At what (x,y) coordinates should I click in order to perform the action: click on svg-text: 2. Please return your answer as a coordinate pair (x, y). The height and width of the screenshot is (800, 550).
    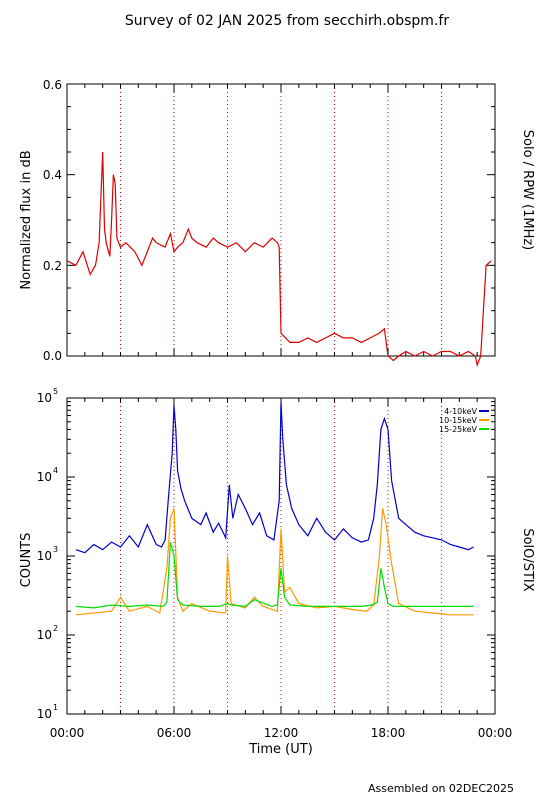
    Looking at the image, I should click on (55, 628).